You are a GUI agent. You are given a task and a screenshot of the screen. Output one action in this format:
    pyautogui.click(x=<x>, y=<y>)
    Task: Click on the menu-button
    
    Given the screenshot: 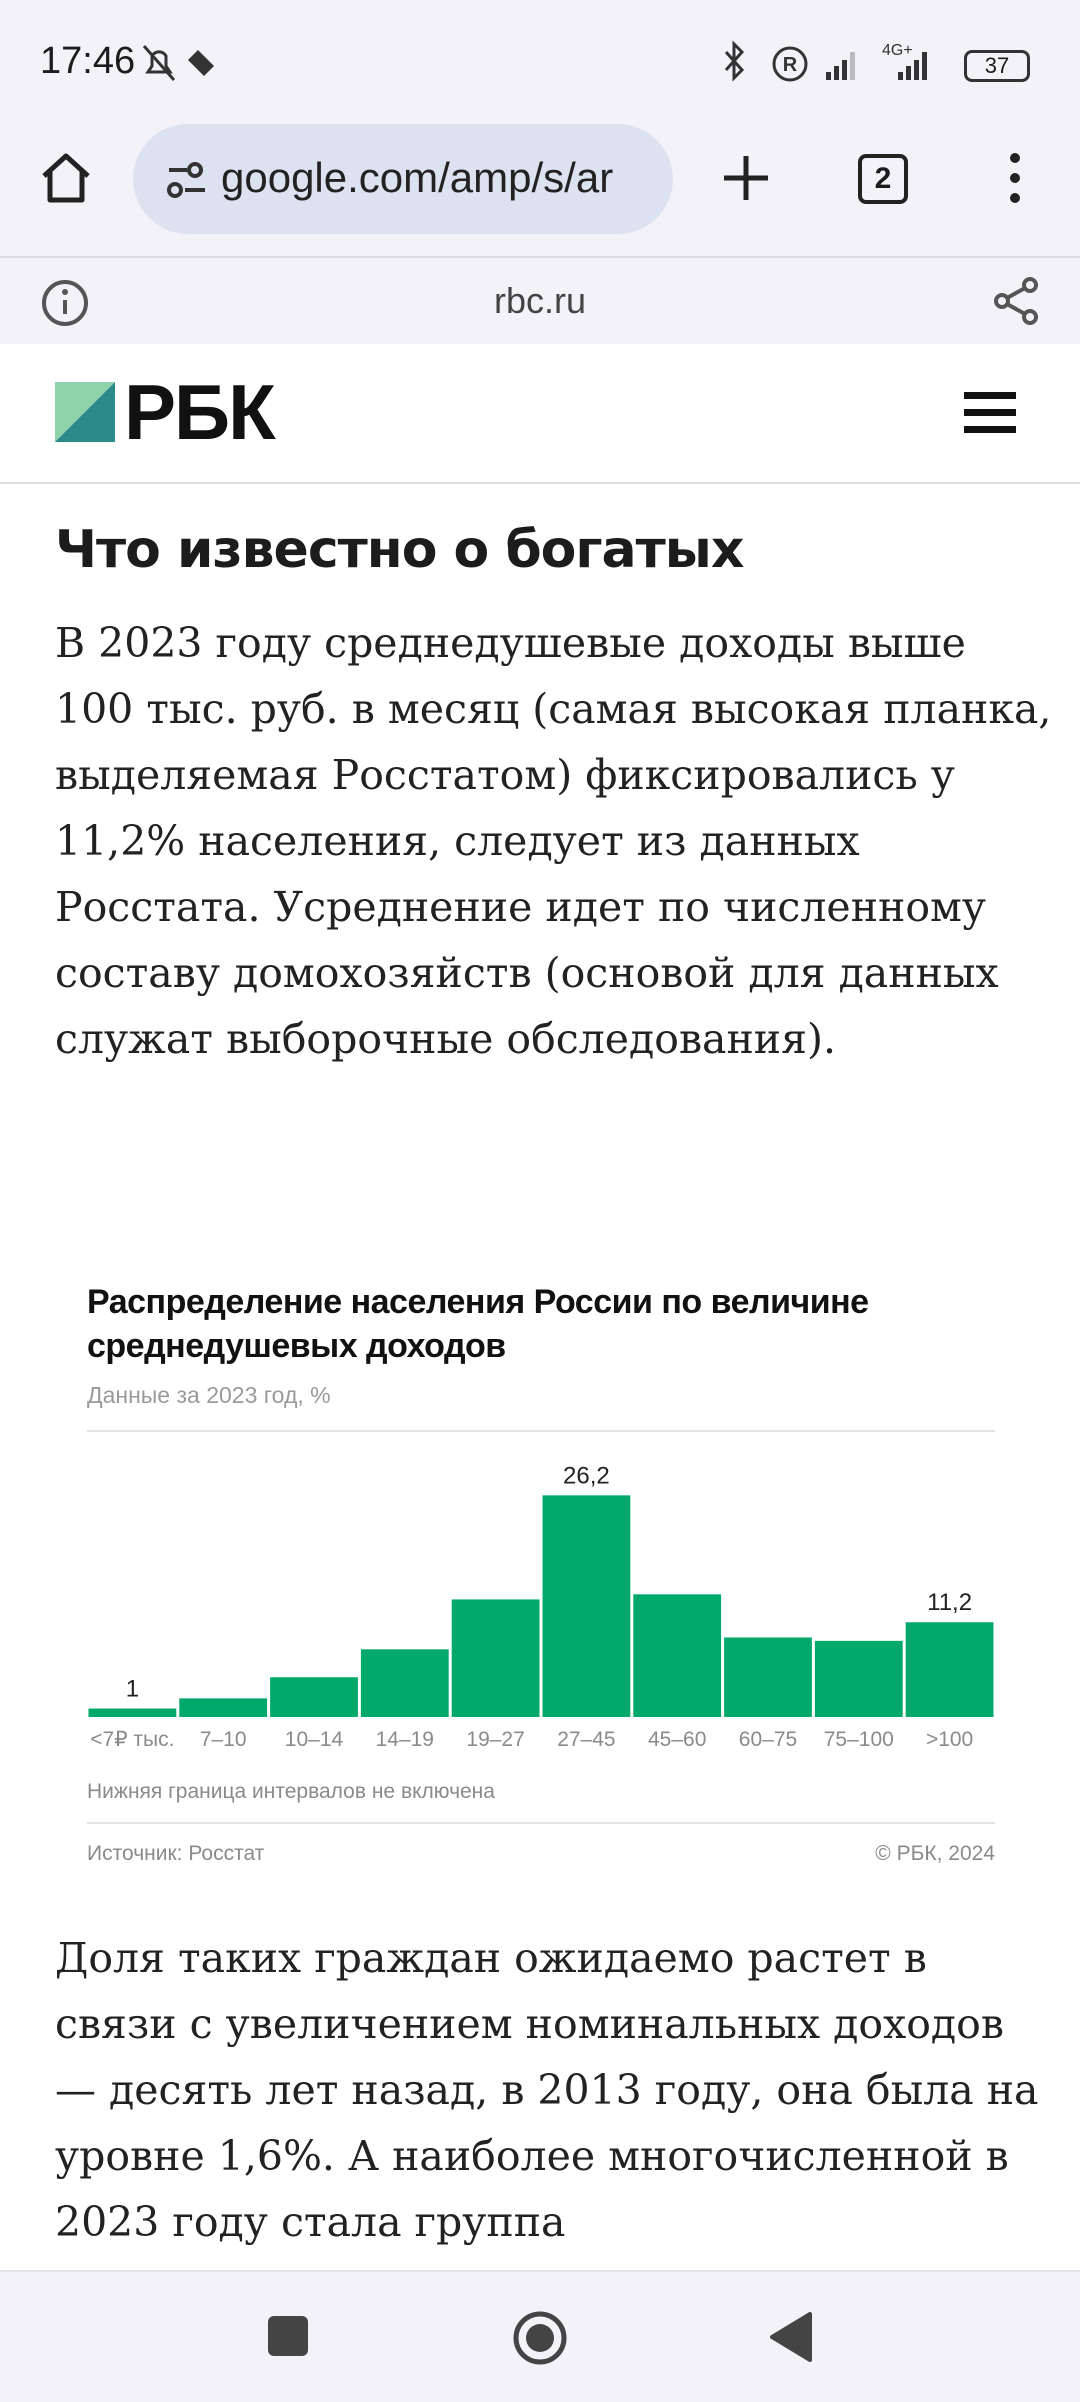 What is the action you would take?
    pyautogui.click(x=1015, y=178)
    